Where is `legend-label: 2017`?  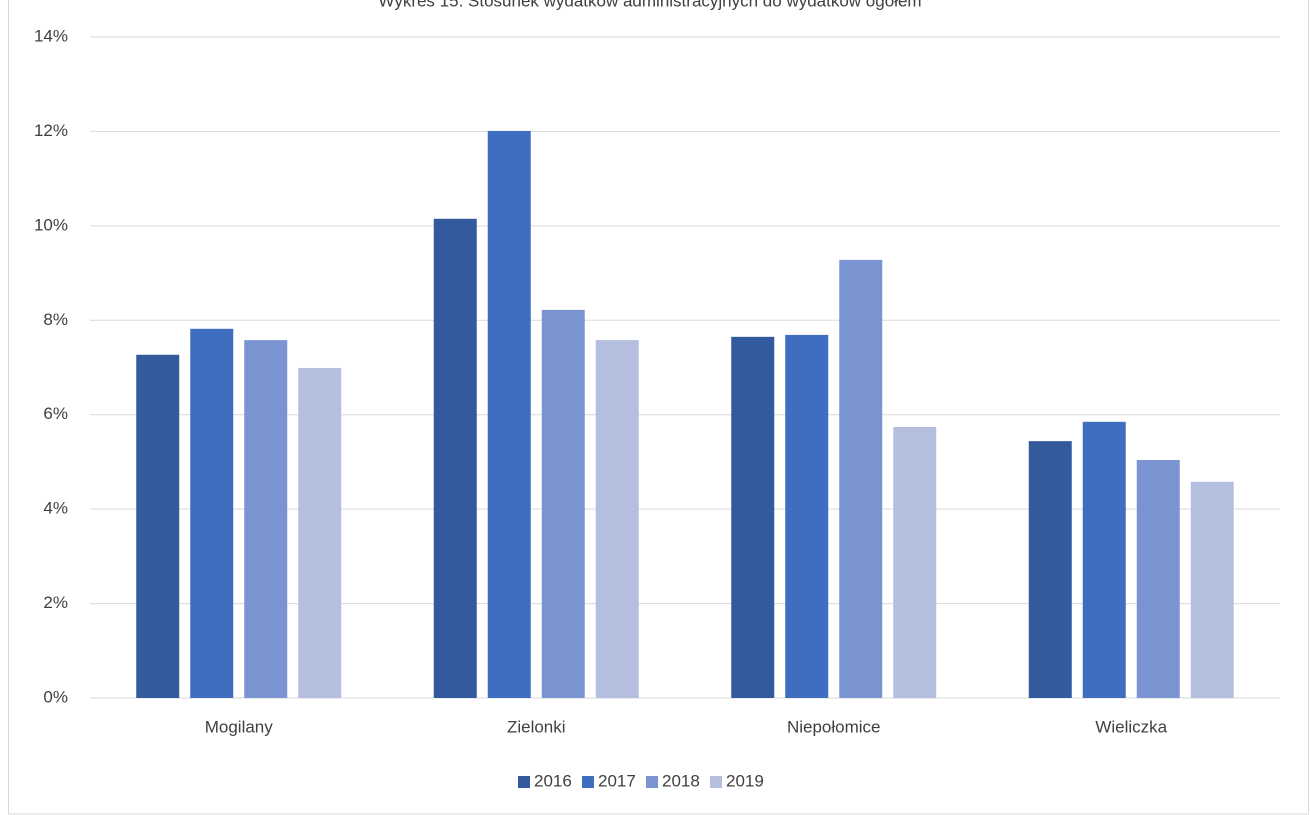
legend-label: 2017 is located at coordinates (617, 780).